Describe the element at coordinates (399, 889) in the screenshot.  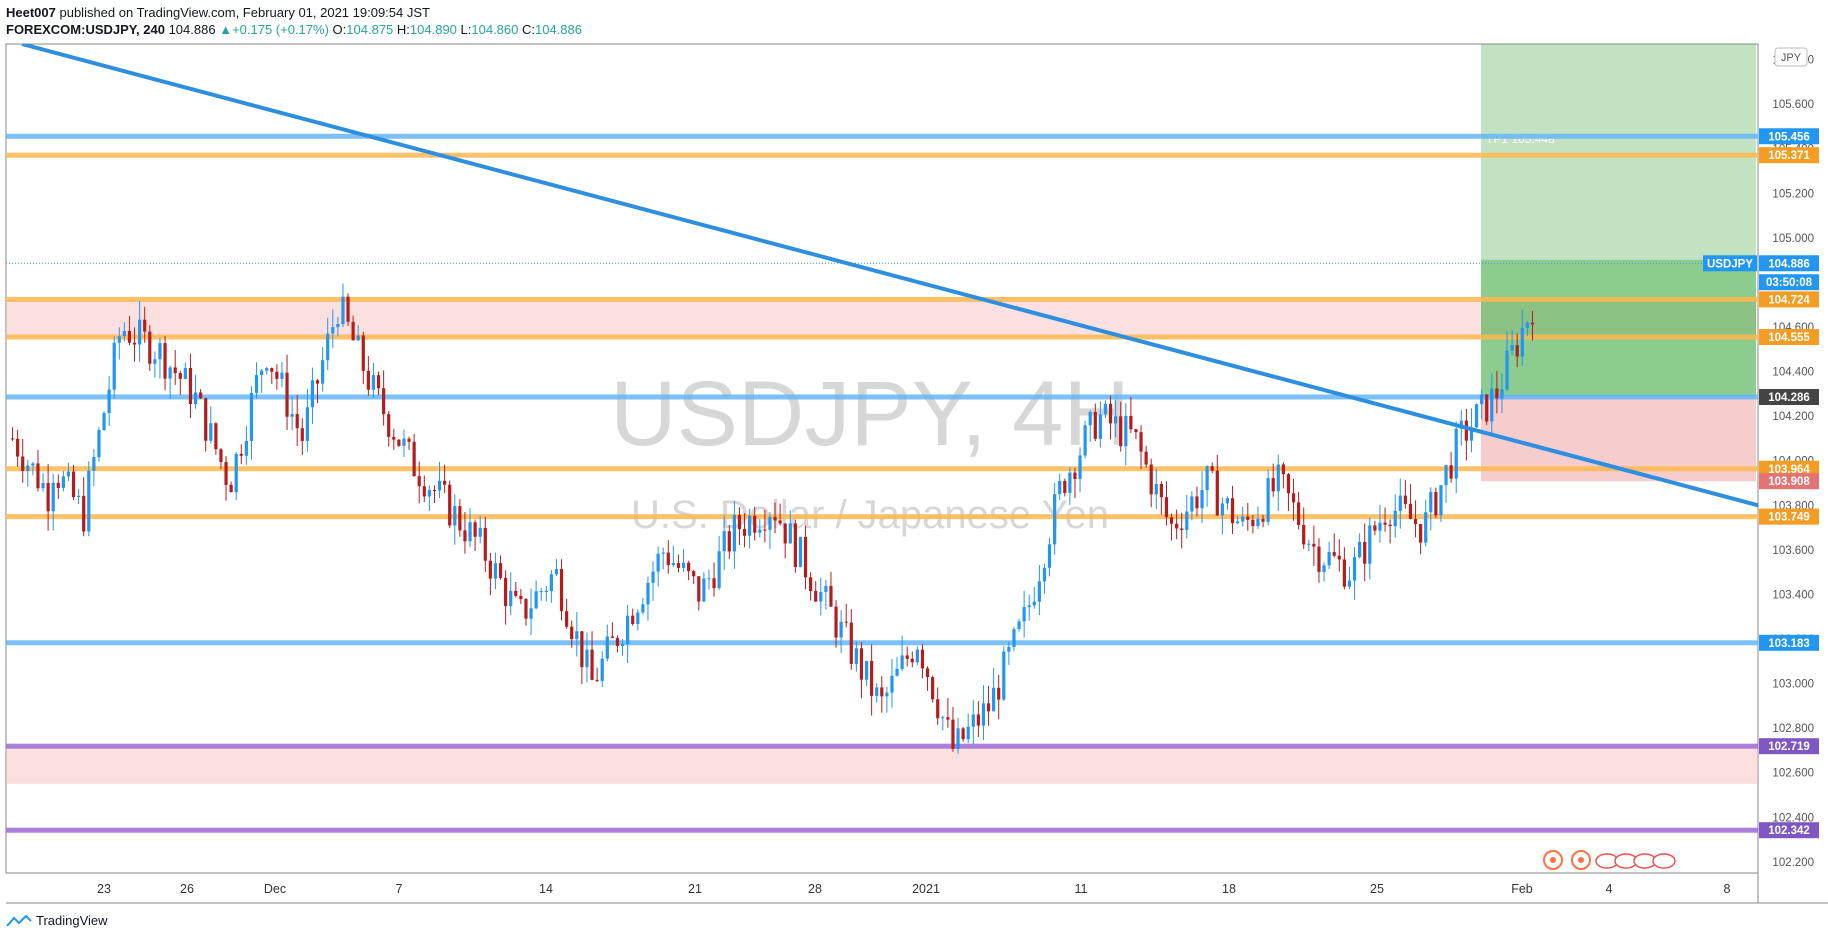
I see `x-tick-7: 7` at that location.